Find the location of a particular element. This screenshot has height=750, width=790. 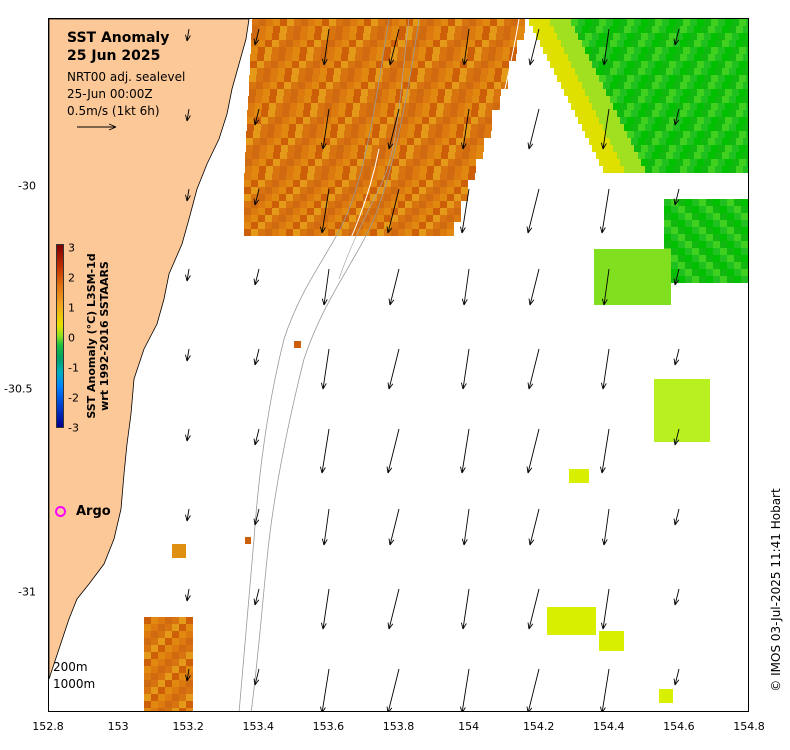

x-tick-label: 154.2 is located at coordinates (538, 726).